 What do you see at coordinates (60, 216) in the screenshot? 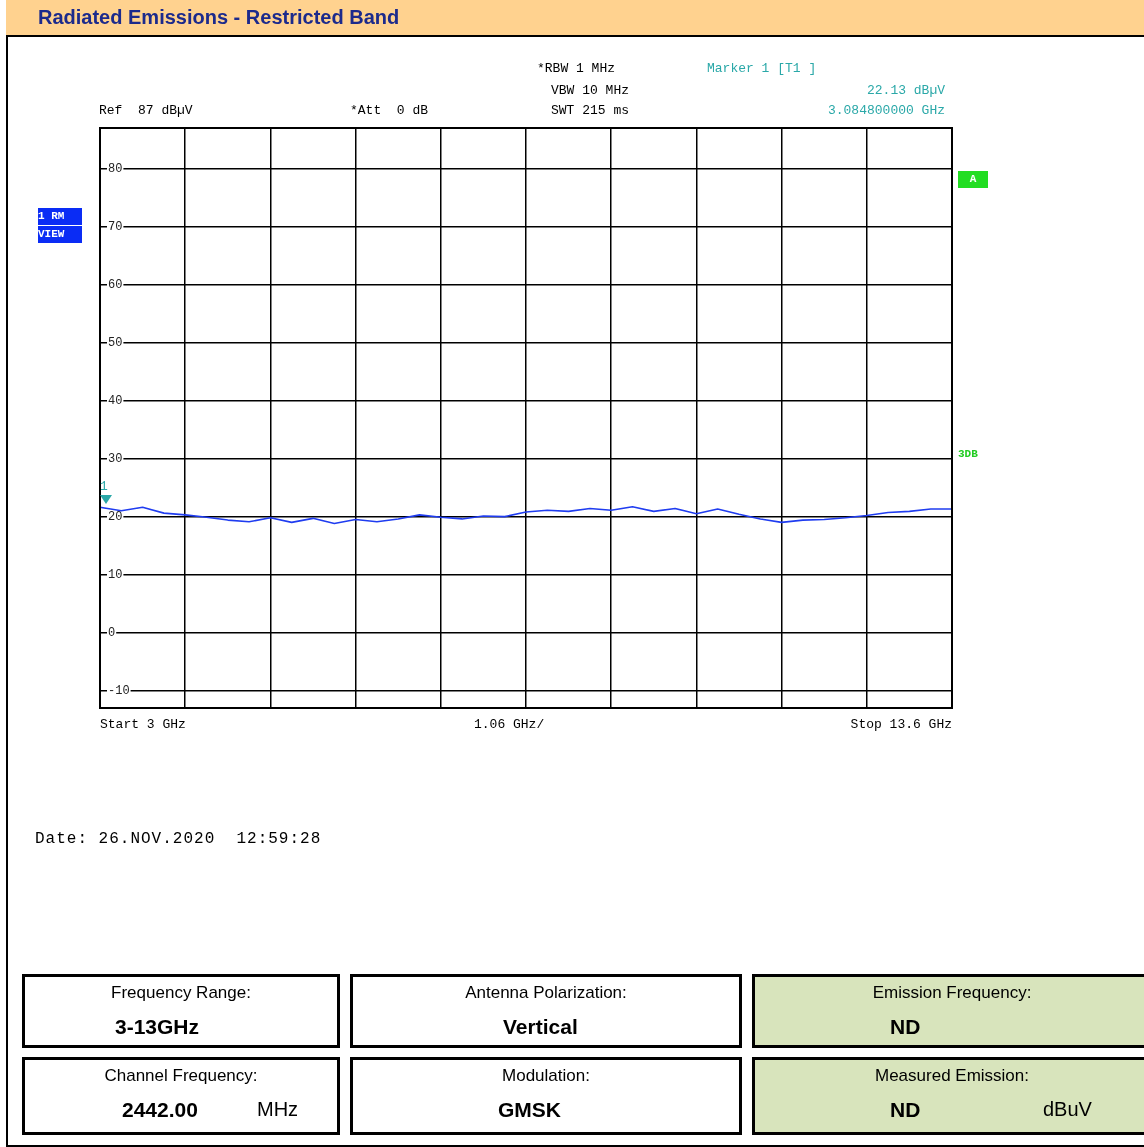
I see `text: 1 RM` at bounding box center [60, 216].